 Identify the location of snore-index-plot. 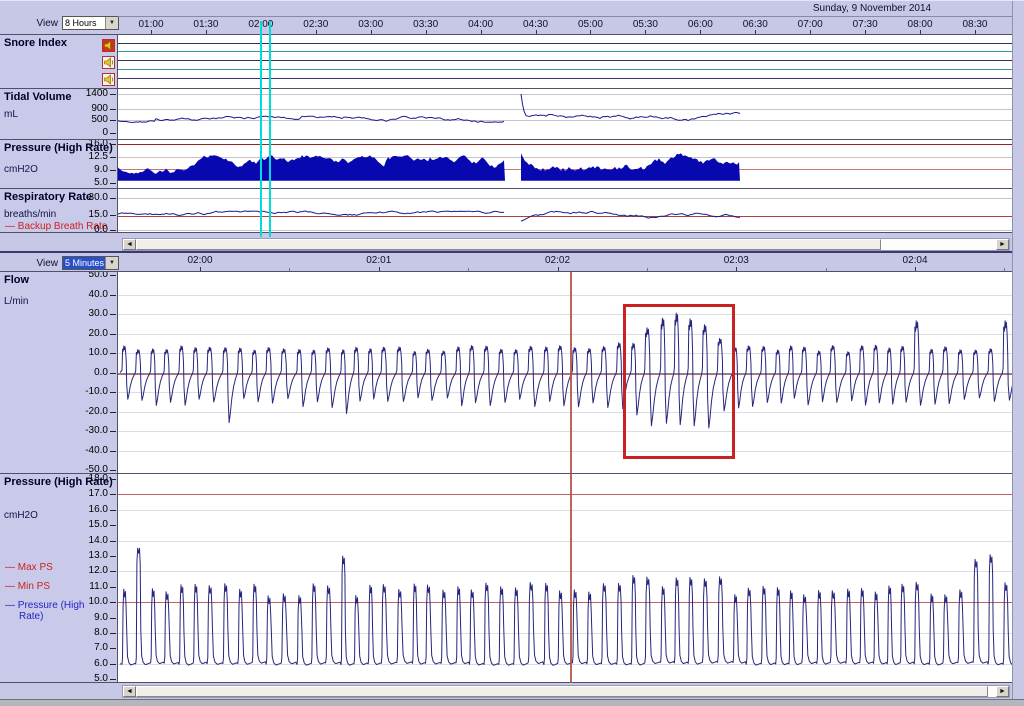
(565, 61).